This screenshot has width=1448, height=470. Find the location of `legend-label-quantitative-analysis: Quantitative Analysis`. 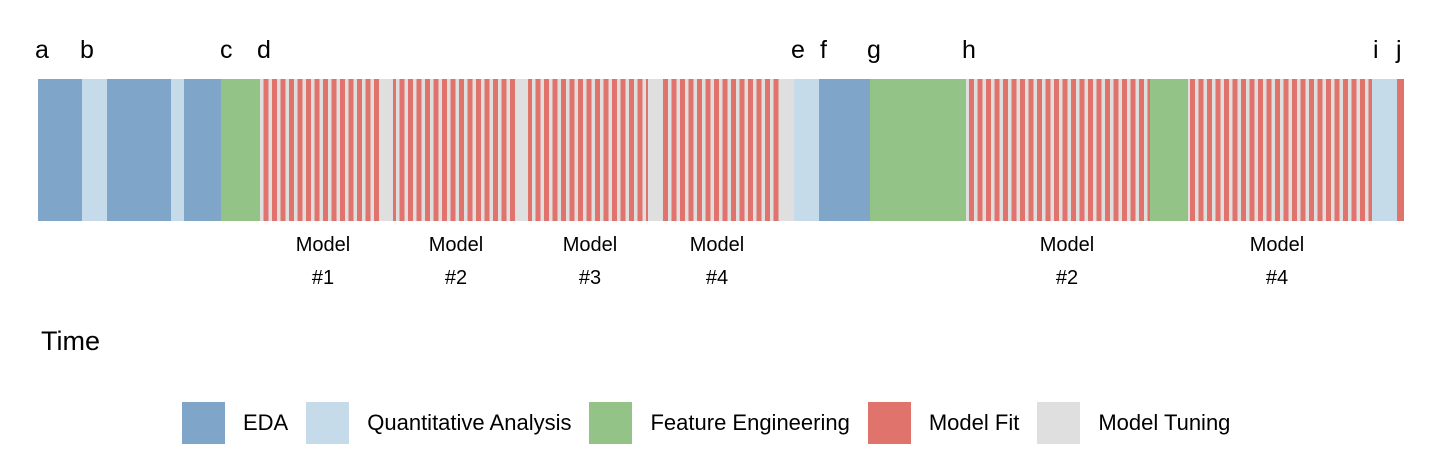

legend-label-quantitative-analysis: Quantitative Analysis is located at coordinates (469, 422).